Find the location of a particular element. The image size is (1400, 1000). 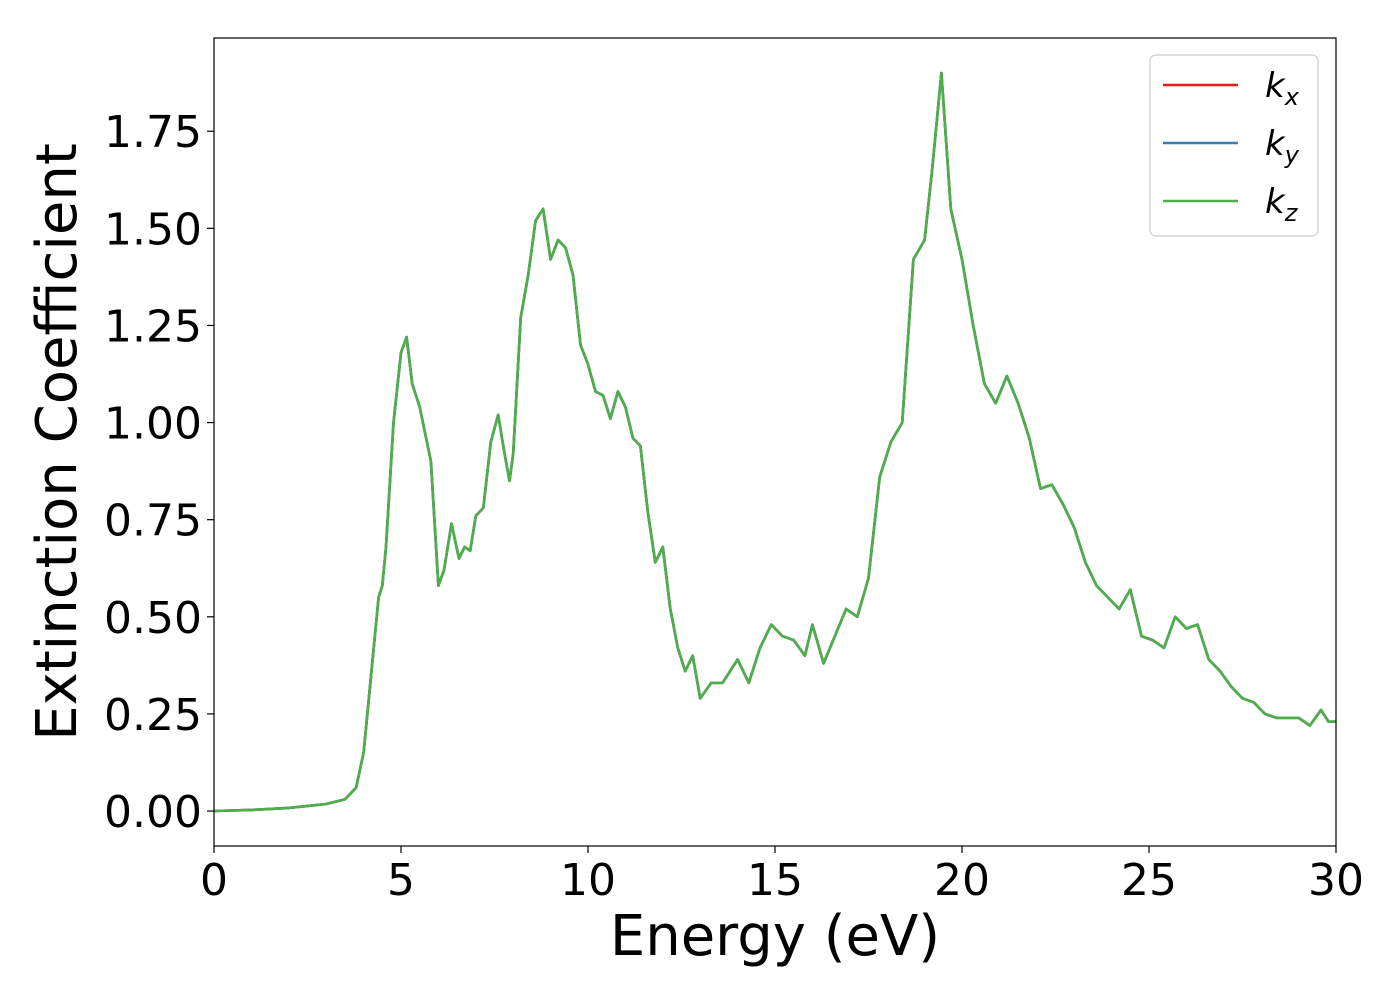

legend-label-kx: kx is located at coordinates (1282, 88).